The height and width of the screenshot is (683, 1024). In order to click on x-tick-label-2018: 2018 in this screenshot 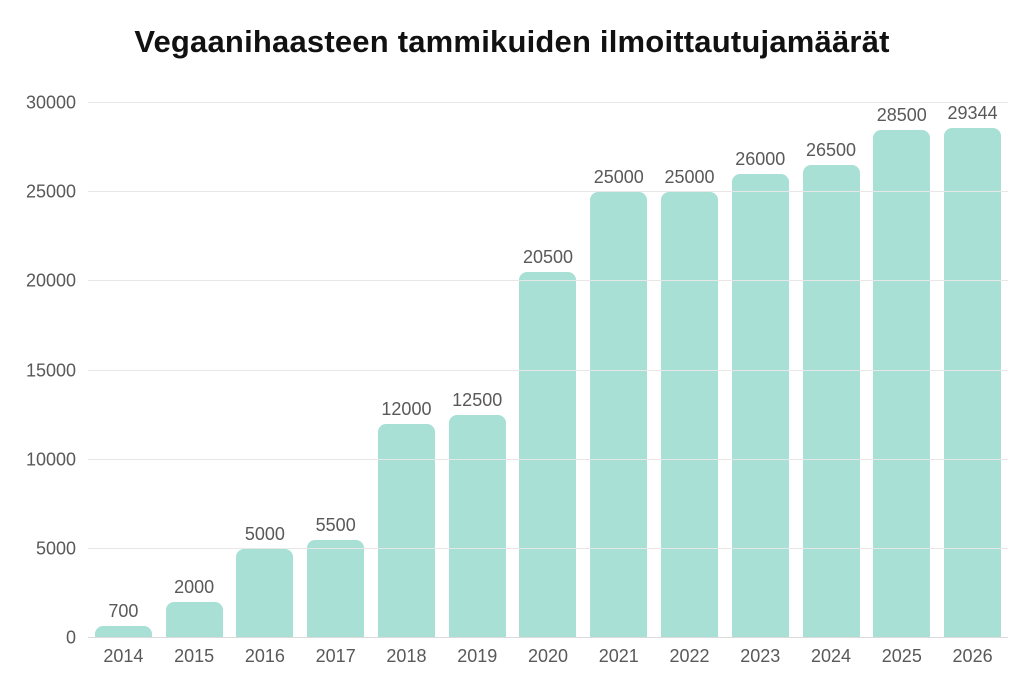, I will do `click(406, 656)`.